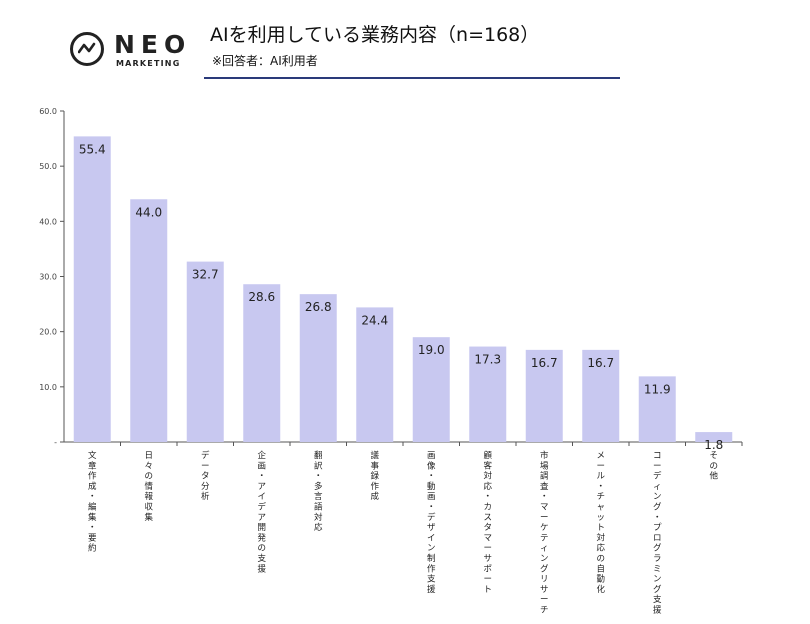 This screenshot has width=810, height=624. Describe the element at coordinates (48, 277) in the screenshot. I see `y-tick-label: 30.0` at that location.